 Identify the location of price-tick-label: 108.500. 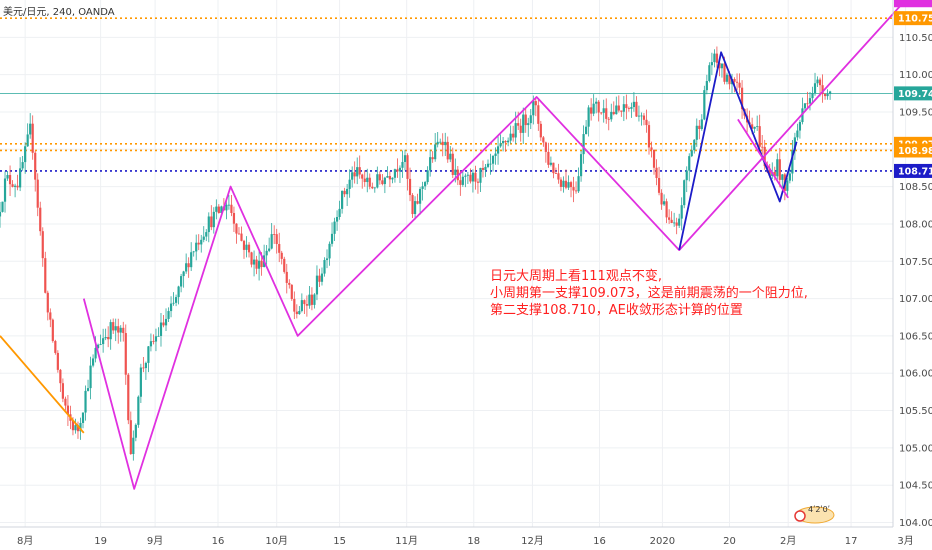
(915, 187).